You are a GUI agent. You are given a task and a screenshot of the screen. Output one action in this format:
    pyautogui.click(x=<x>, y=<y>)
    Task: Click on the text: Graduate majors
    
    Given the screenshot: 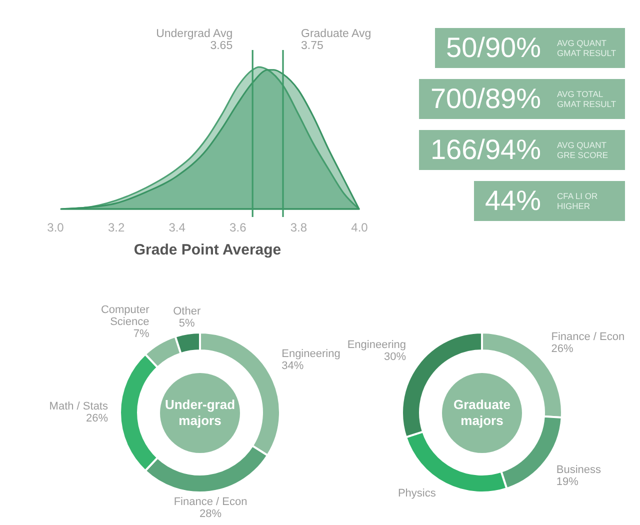 What is the action you would take?
    pyautogui.click(x=482, y=412)
    